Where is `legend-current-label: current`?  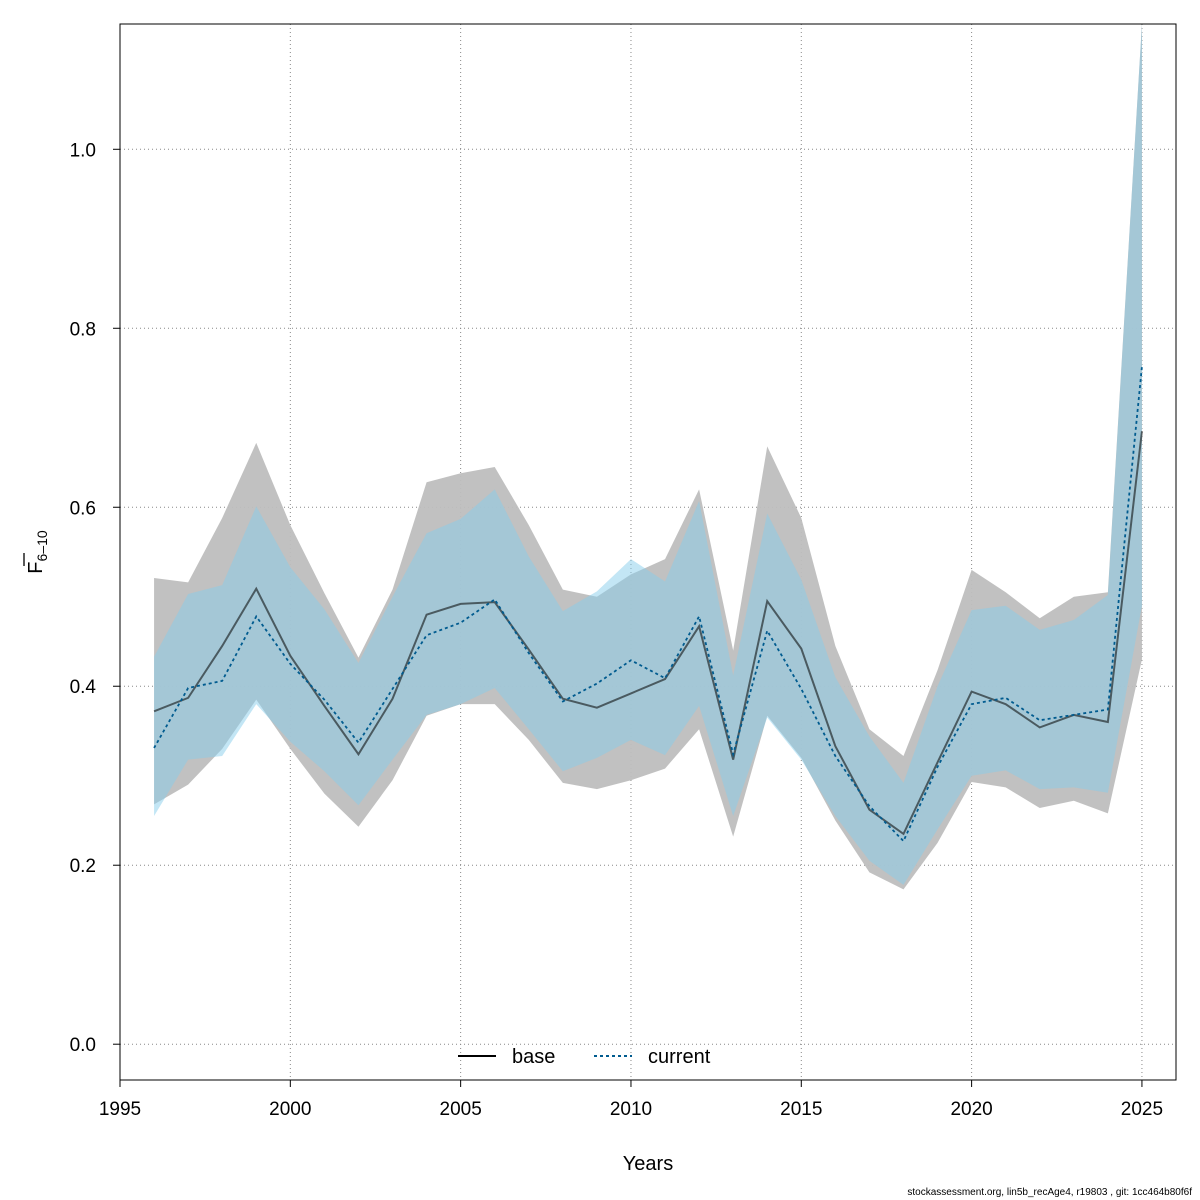
legend-current-label: current is located at coordinates (679, 1057).